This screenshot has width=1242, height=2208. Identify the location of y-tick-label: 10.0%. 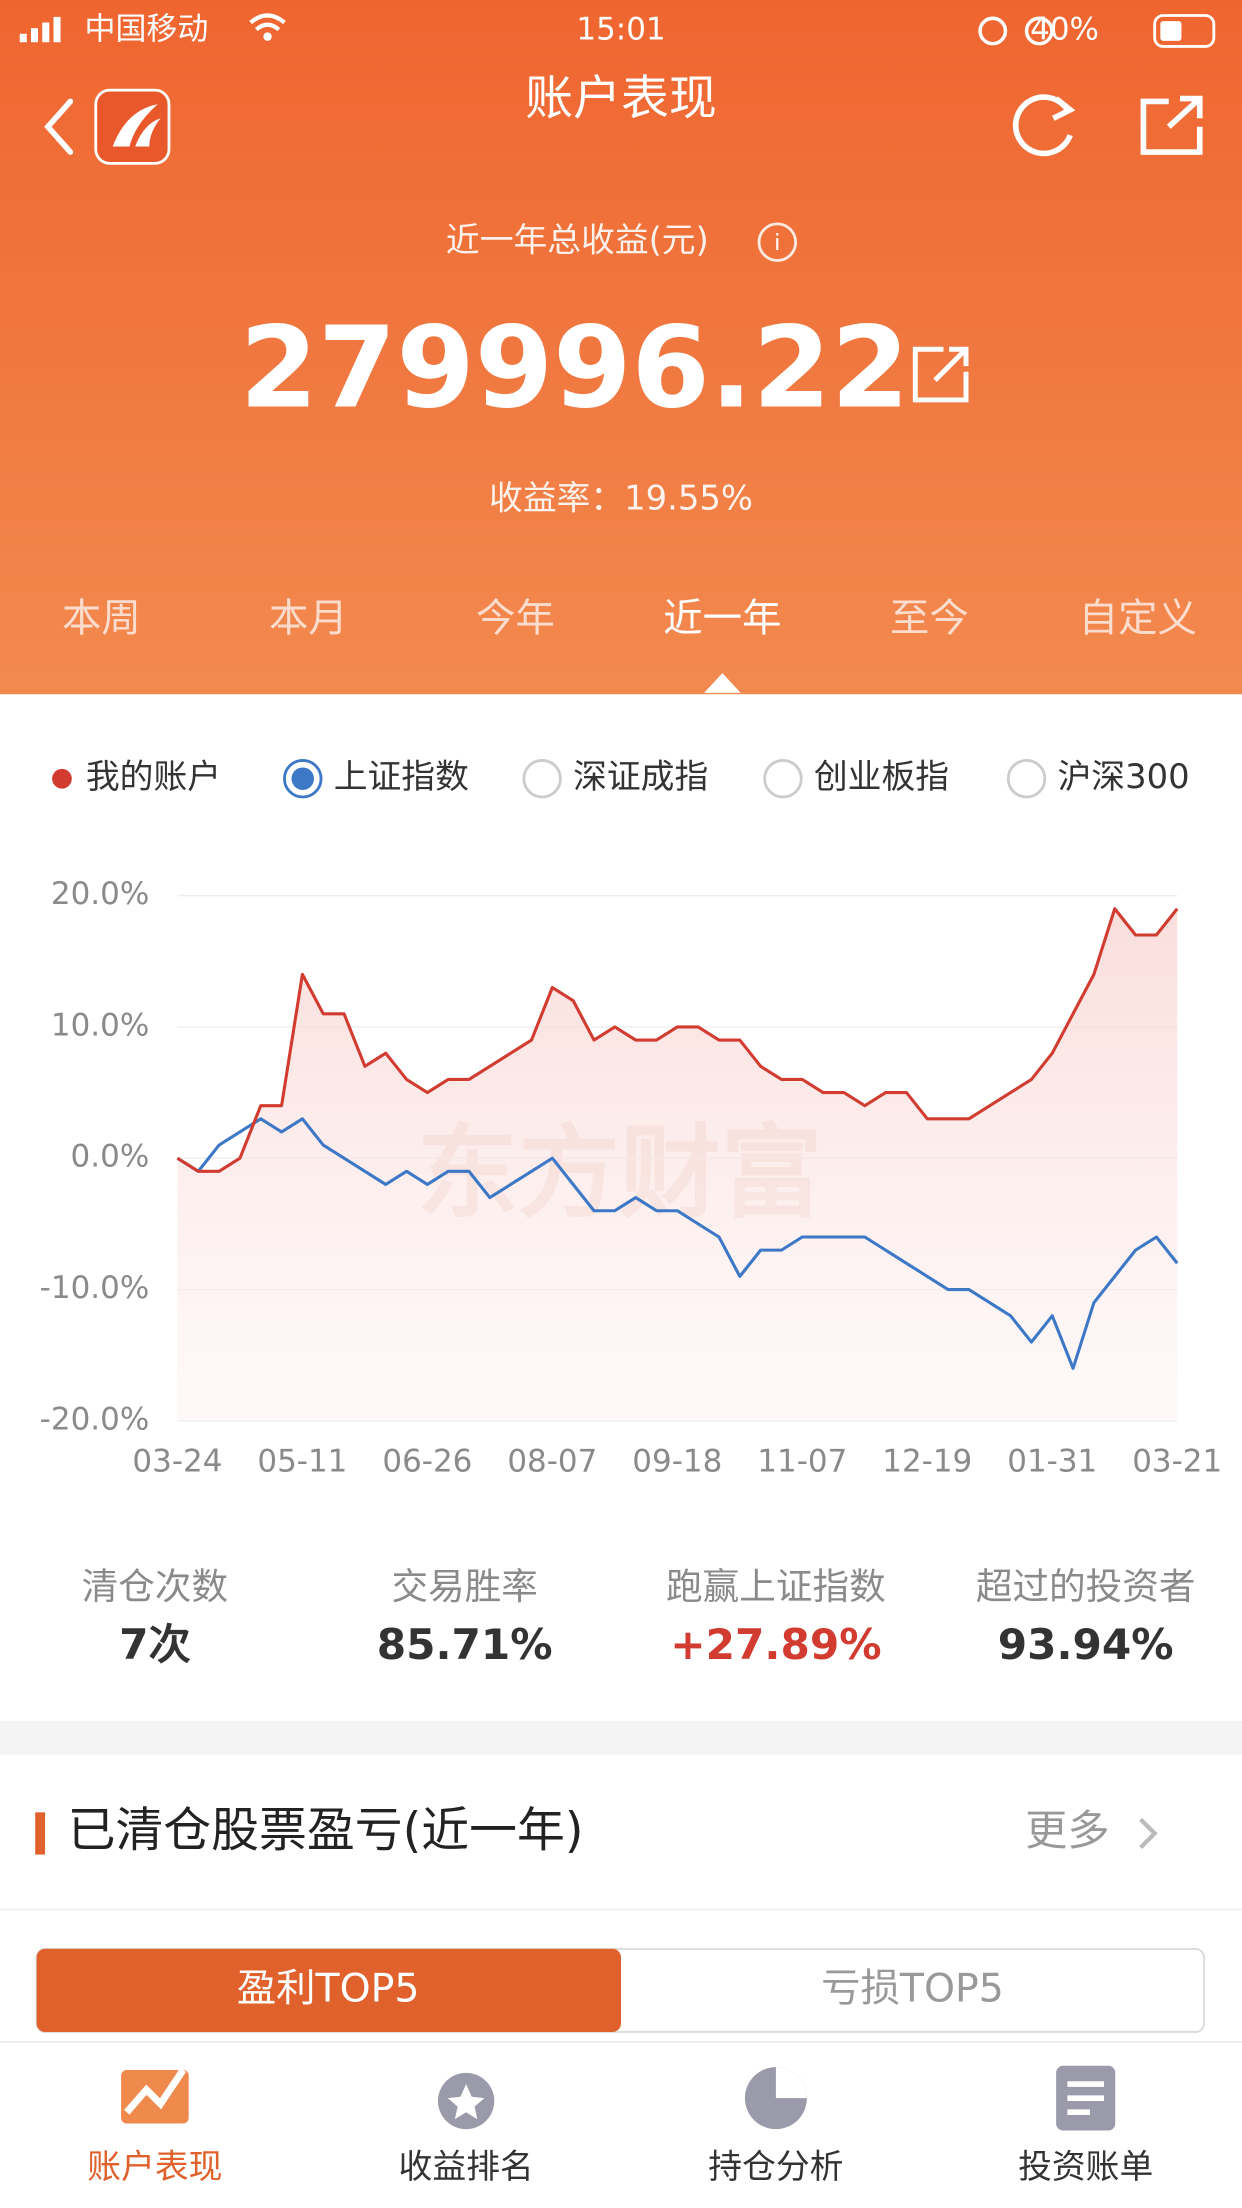
(100, 1025).